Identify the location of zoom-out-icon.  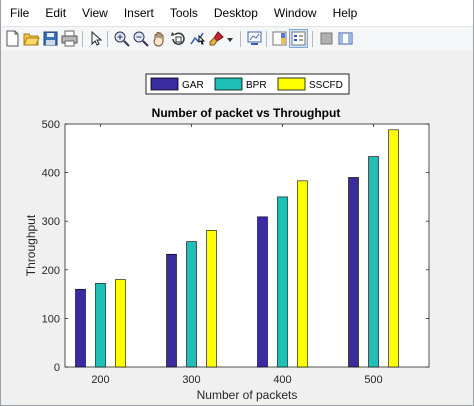
(140, 38).